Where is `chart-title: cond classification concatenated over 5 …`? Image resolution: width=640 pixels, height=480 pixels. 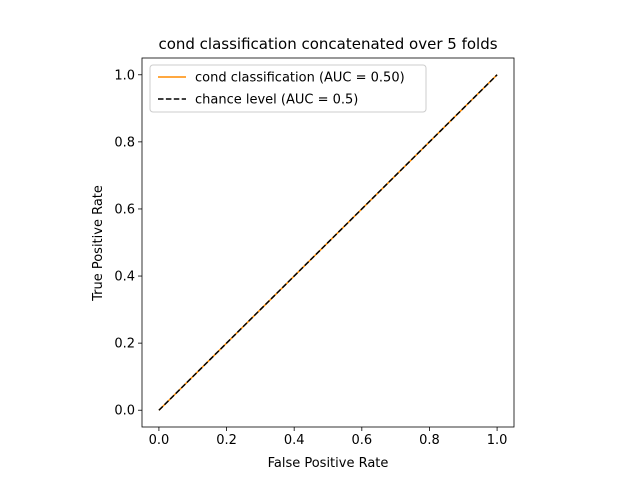
chart-title: cond classification concatenated over 5 … is located at coordinates (327, 44).